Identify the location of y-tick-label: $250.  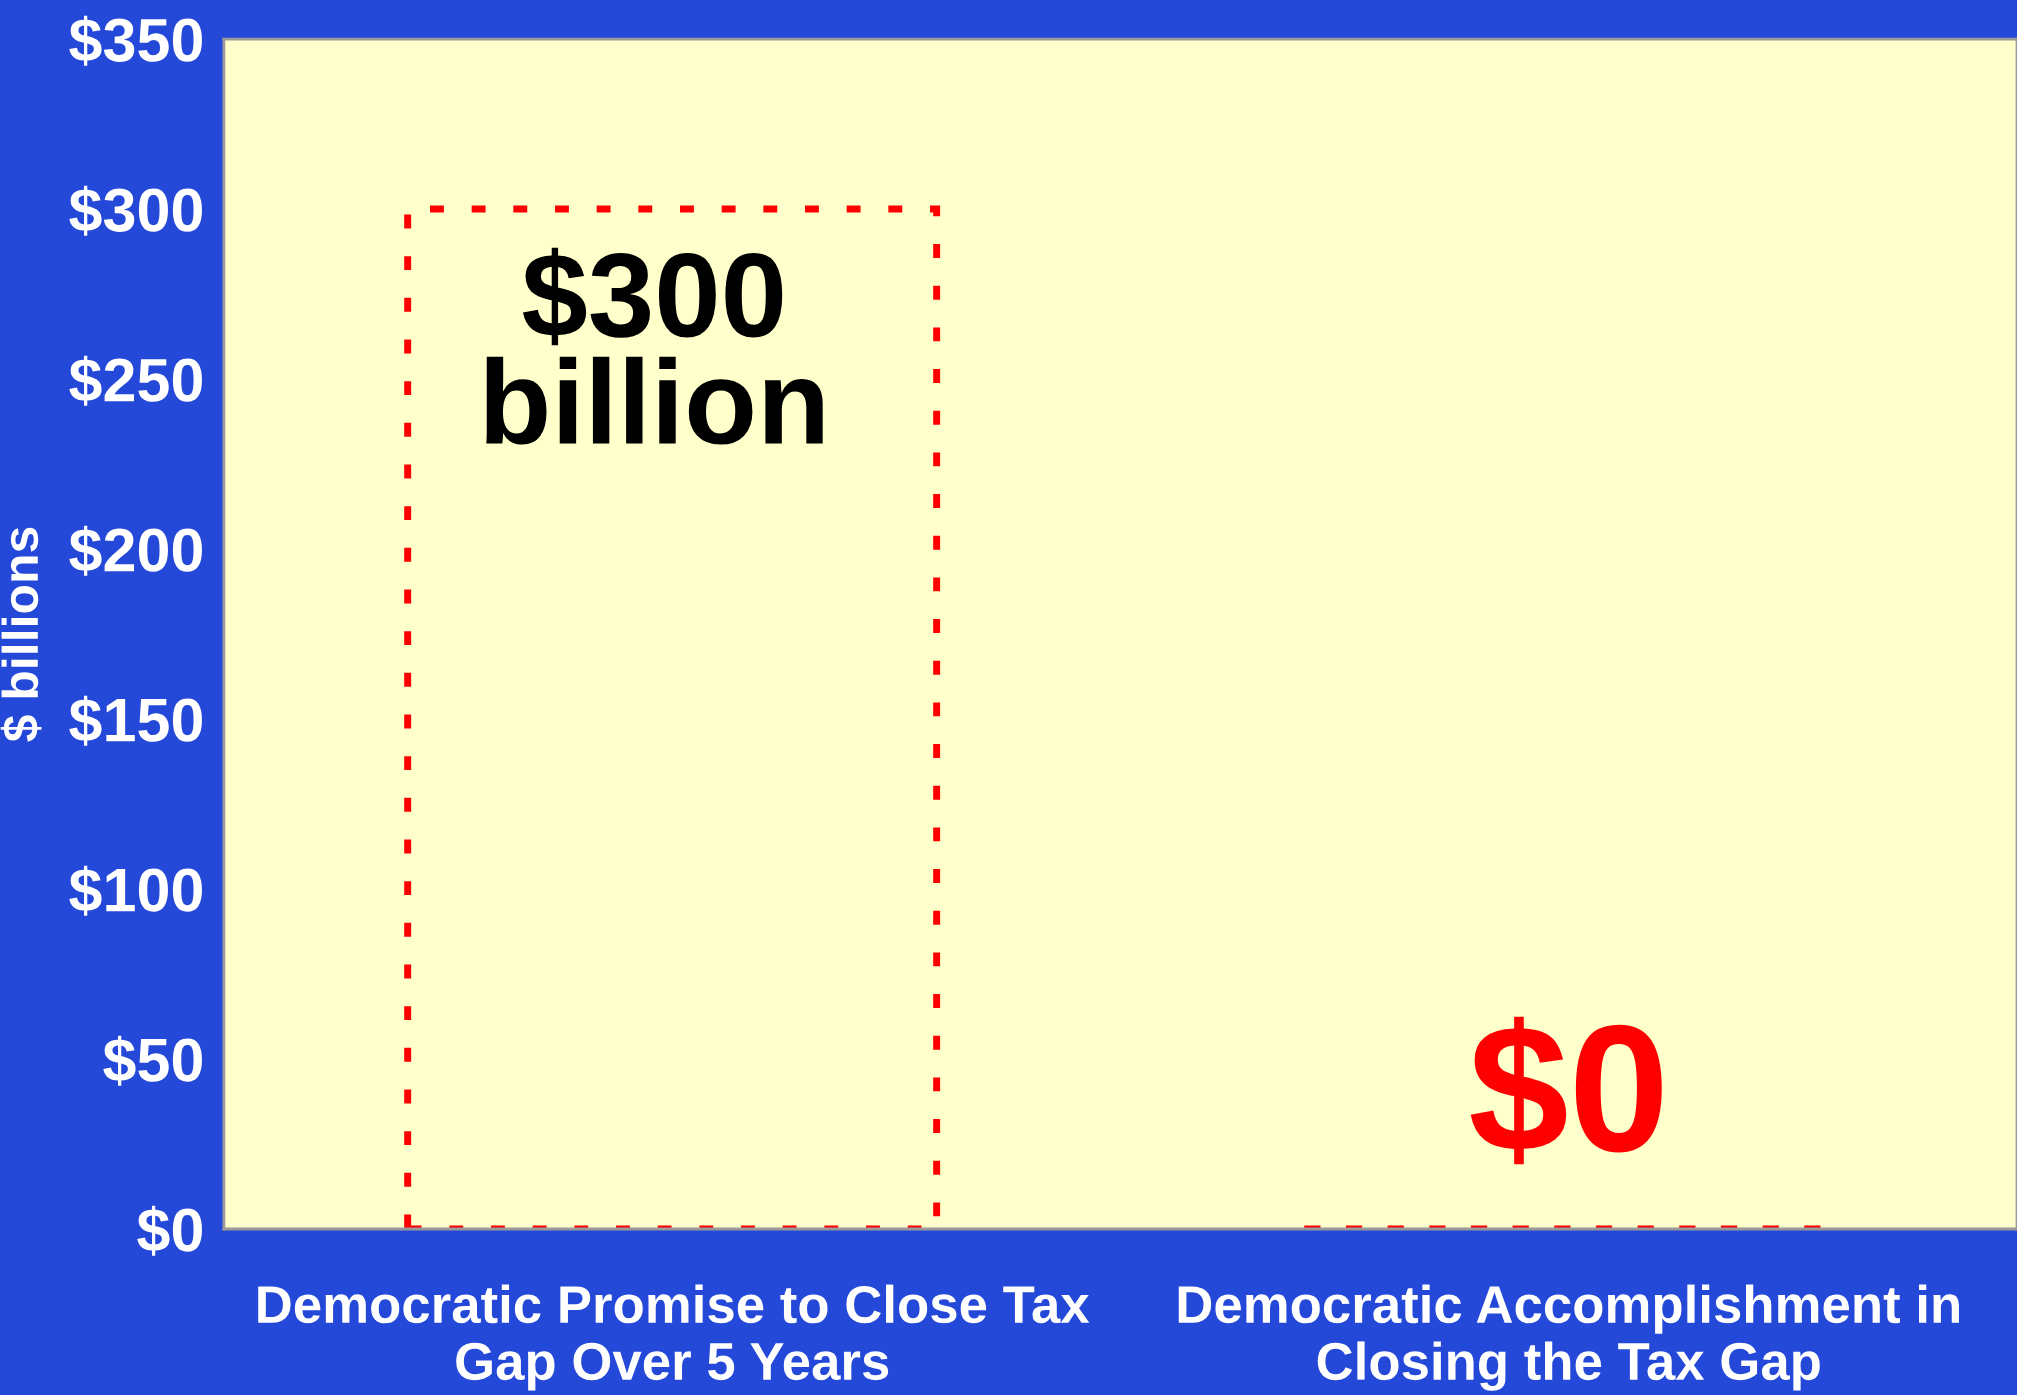
(135, 380).